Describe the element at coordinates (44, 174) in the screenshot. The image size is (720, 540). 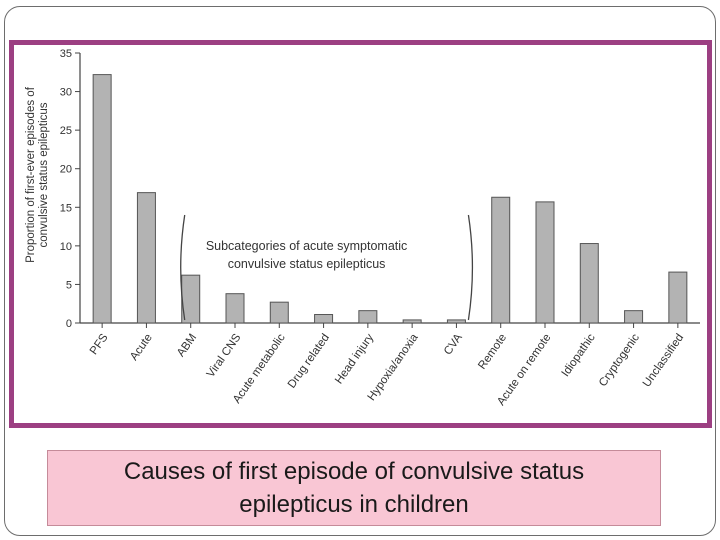
I see `y-axis-label-line: convulsive status epilepticus` at that location.